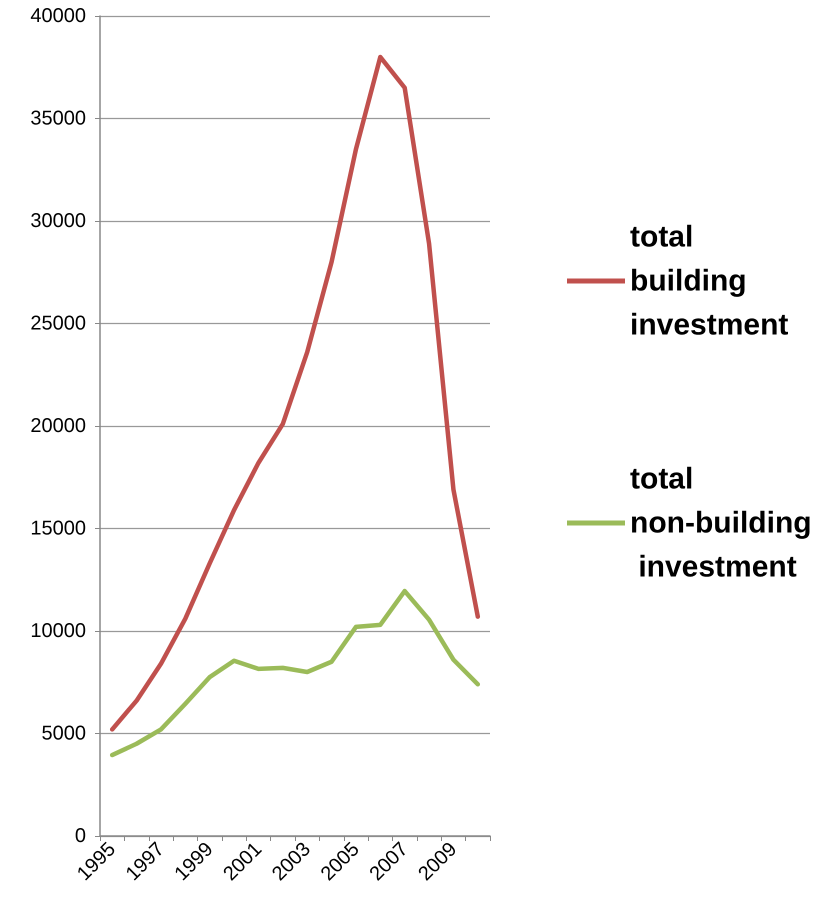 Image resolution: width=827 pixels, height=910 pixels. What do you see at coordinates (721, 523) in the screenshot?
I see `legend-label: total non-building investment` at bounding box center [721, 523].